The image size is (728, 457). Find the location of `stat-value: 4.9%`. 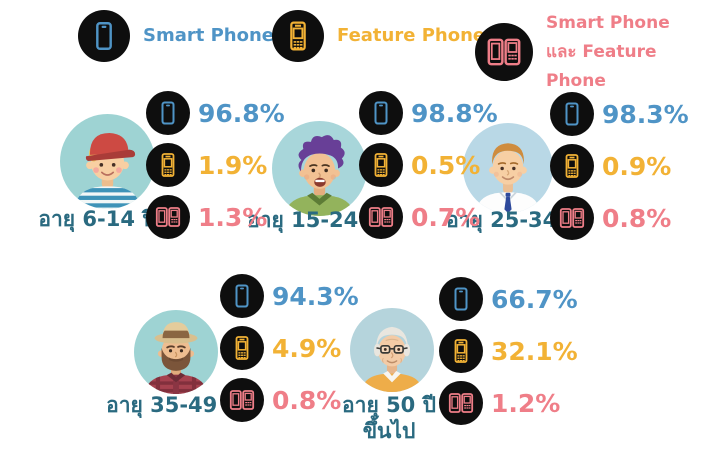

stat-value: 4.9% is located at coordinates (307, 348).